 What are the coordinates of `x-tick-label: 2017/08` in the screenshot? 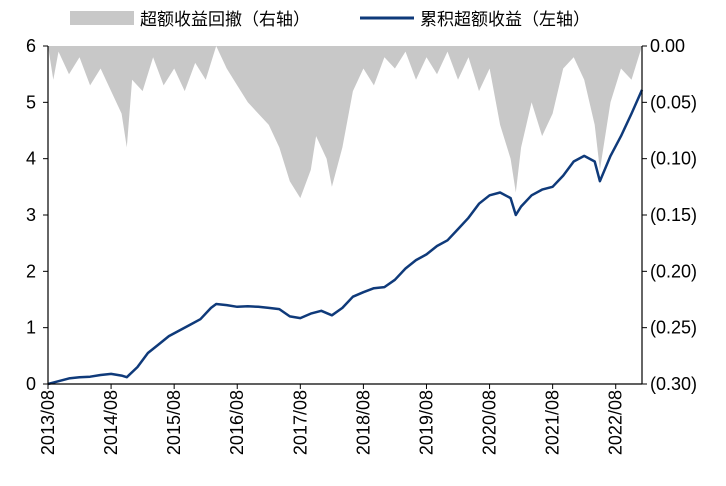 It's located at (300, 422).